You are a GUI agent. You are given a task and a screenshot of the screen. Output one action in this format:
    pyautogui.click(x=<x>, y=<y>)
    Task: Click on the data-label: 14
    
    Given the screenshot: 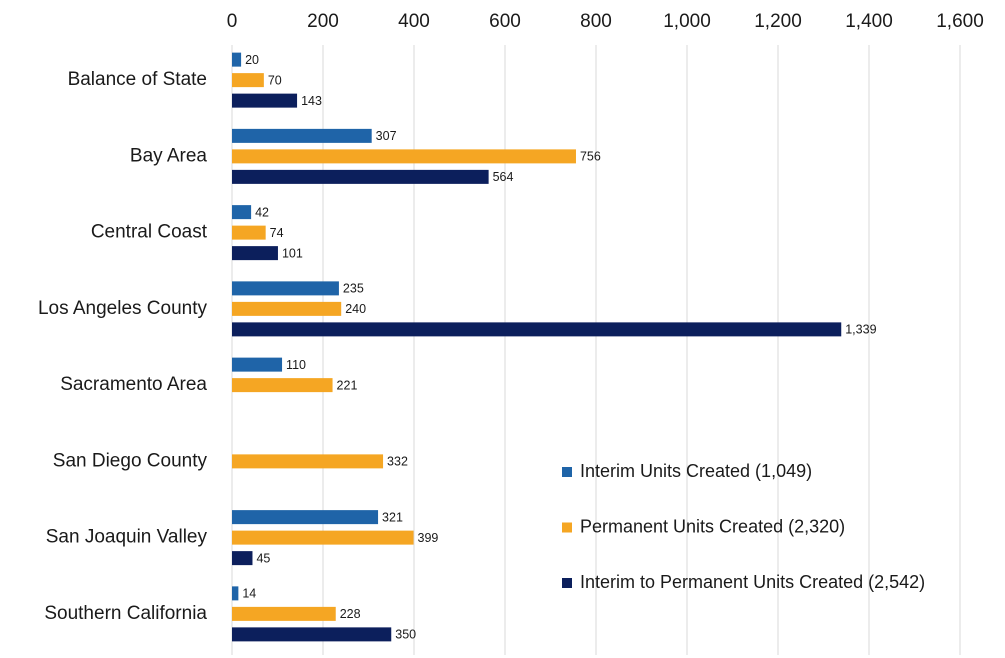 What is the action you would take?
    pyautogui.click(x=249, y=594)
    